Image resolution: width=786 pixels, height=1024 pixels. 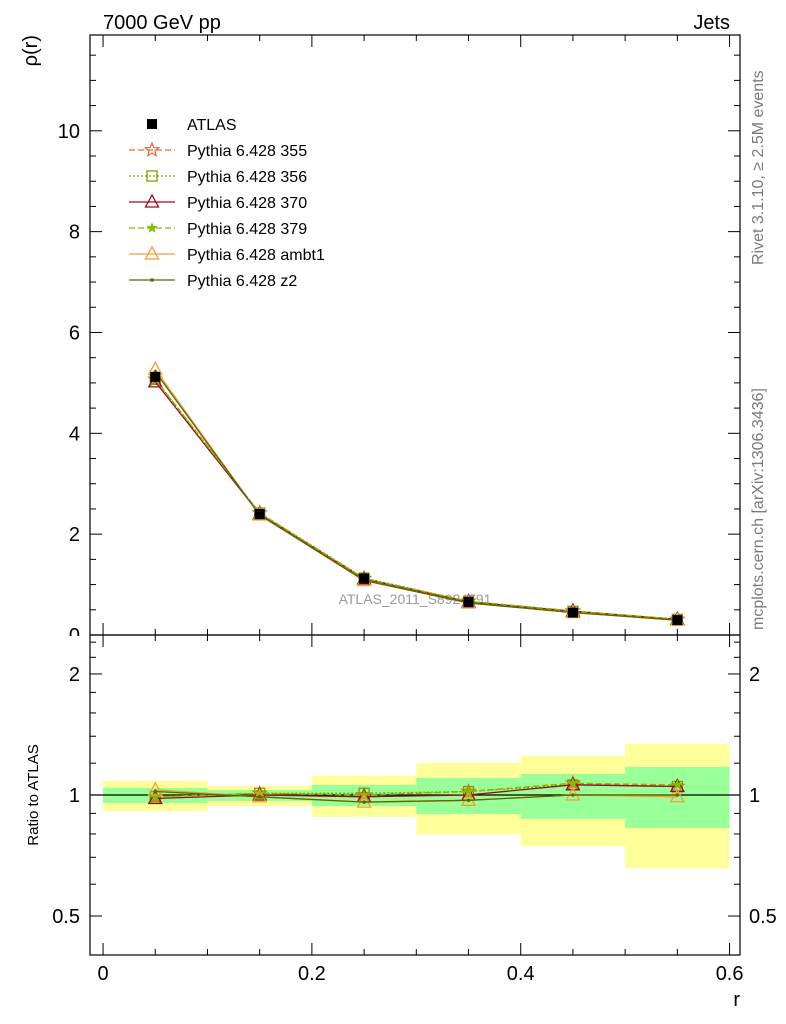 I want to click on ratio-panel-series, so click(x=415, y=791).